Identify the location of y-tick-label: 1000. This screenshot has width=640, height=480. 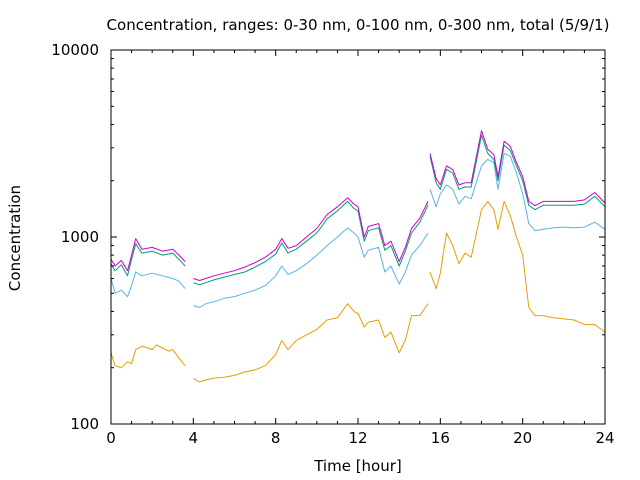
(80, 237).